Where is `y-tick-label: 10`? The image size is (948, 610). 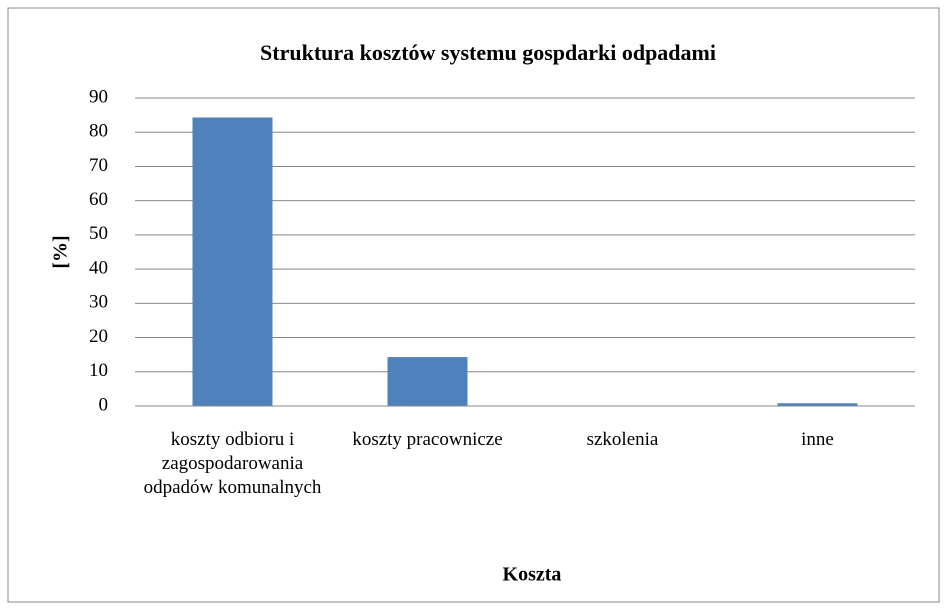
y-tick-label: 10 is located at coordinates (98, 370).